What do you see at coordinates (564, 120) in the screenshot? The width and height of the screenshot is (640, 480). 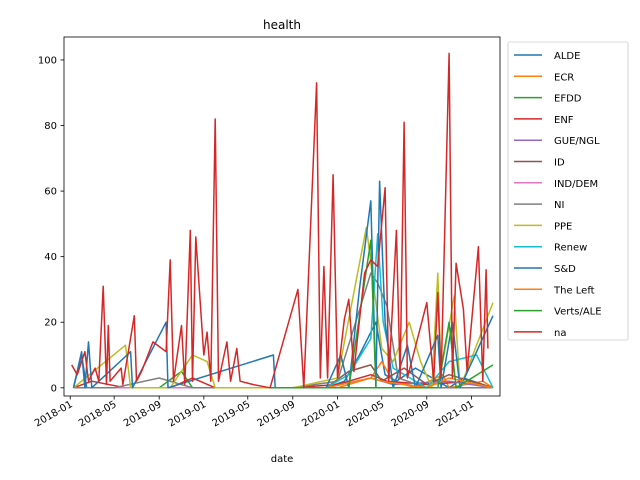 I see `legend-label: ENF` at bounding box center [564, 120].